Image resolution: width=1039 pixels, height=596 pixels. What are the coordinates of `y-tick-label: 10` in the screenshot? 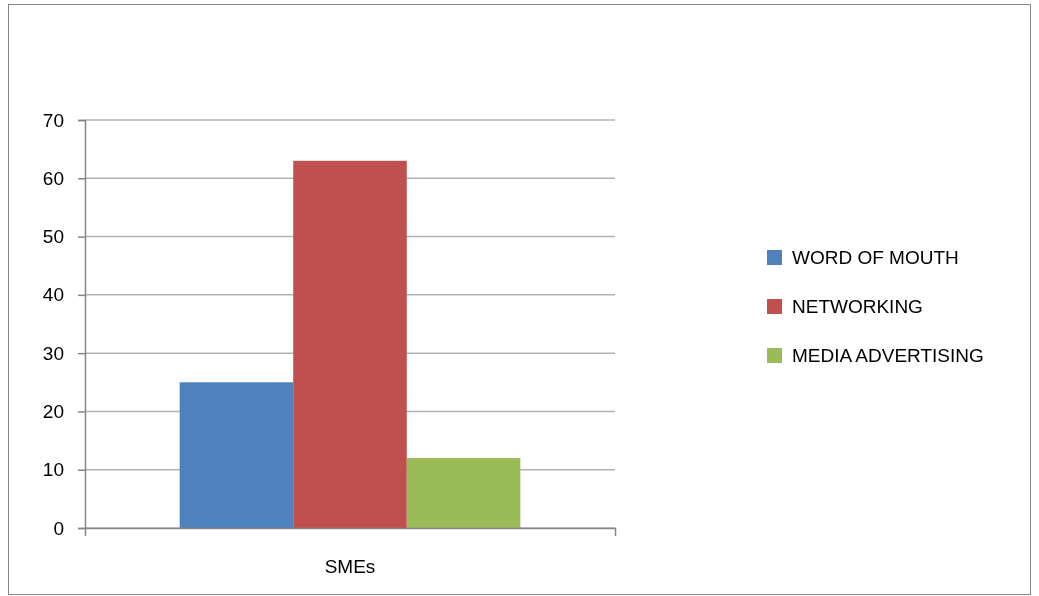 It's located at (53, 470).